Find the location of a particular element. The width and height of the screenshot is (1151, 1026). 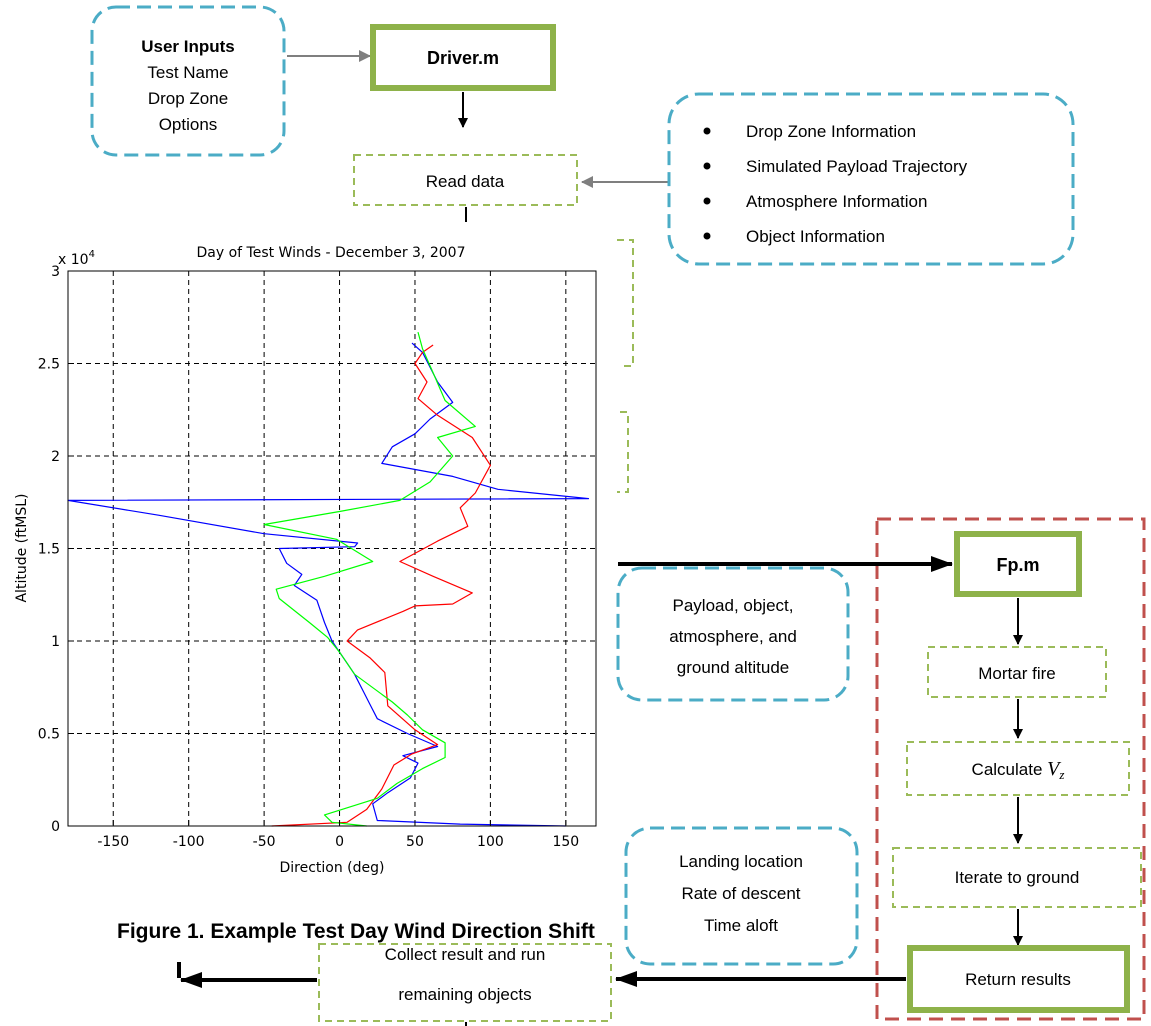

read-data-label: Read data is located at coordinates (465, 181).